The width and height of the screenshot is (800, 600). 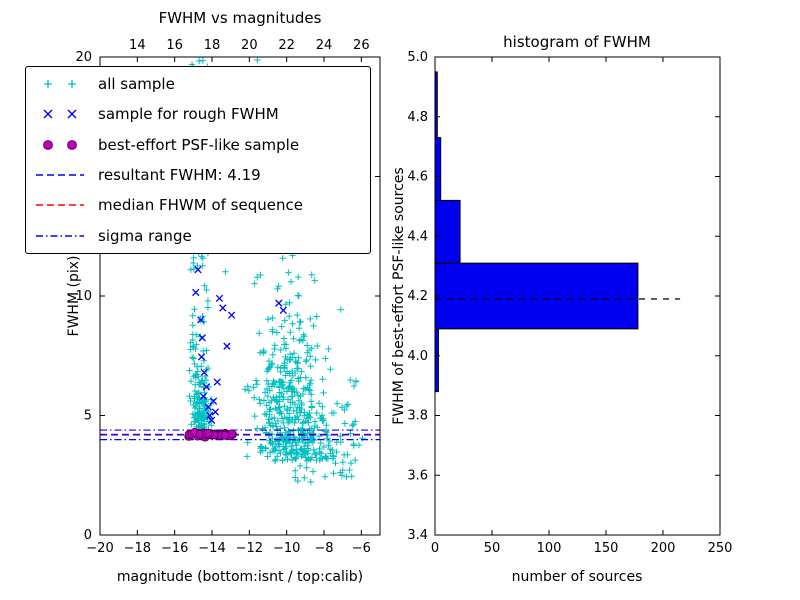 I want to click on svg-text: 250, so click(x=720, y=548).